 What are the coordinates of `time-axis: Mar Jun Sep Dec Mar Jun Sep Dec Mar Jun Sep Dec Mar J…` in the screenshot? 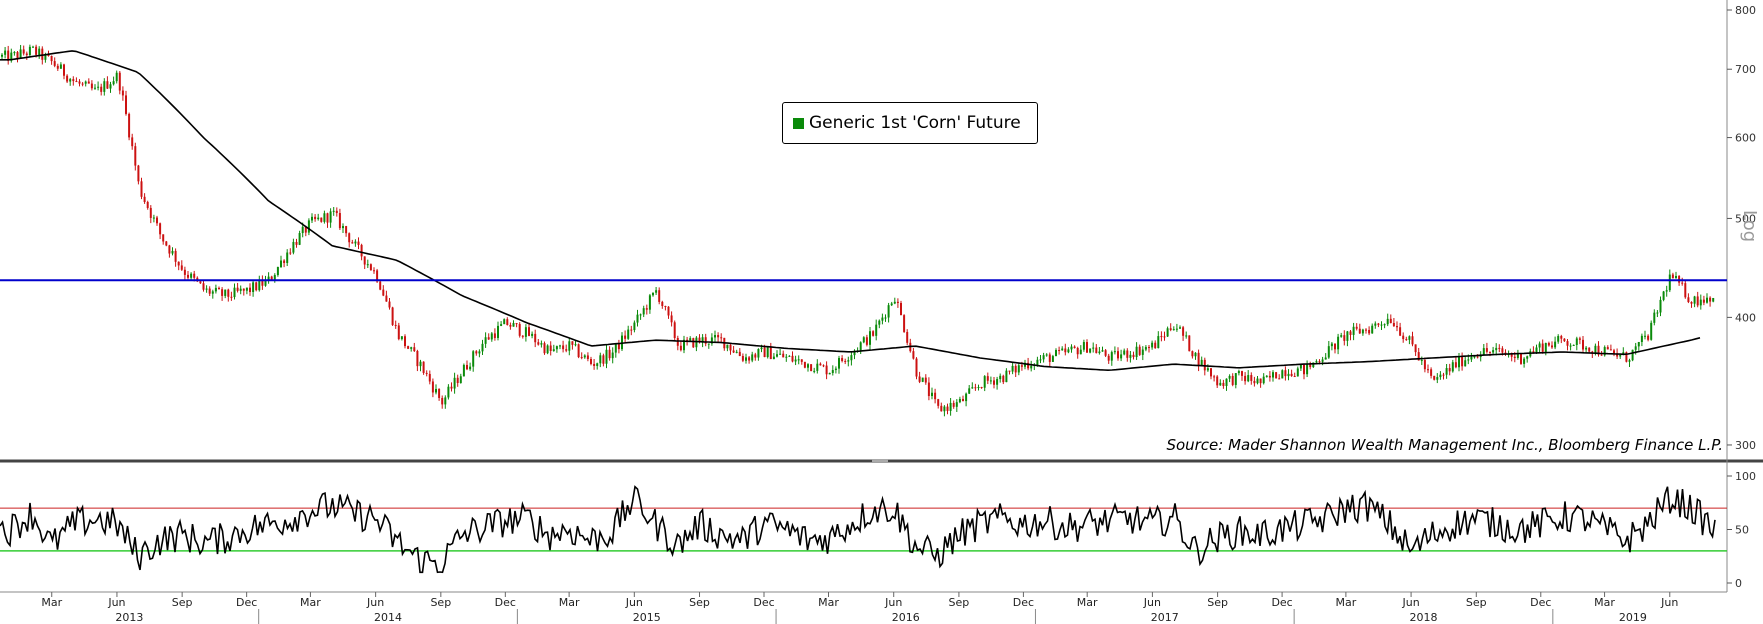 It's located at (859, 608).